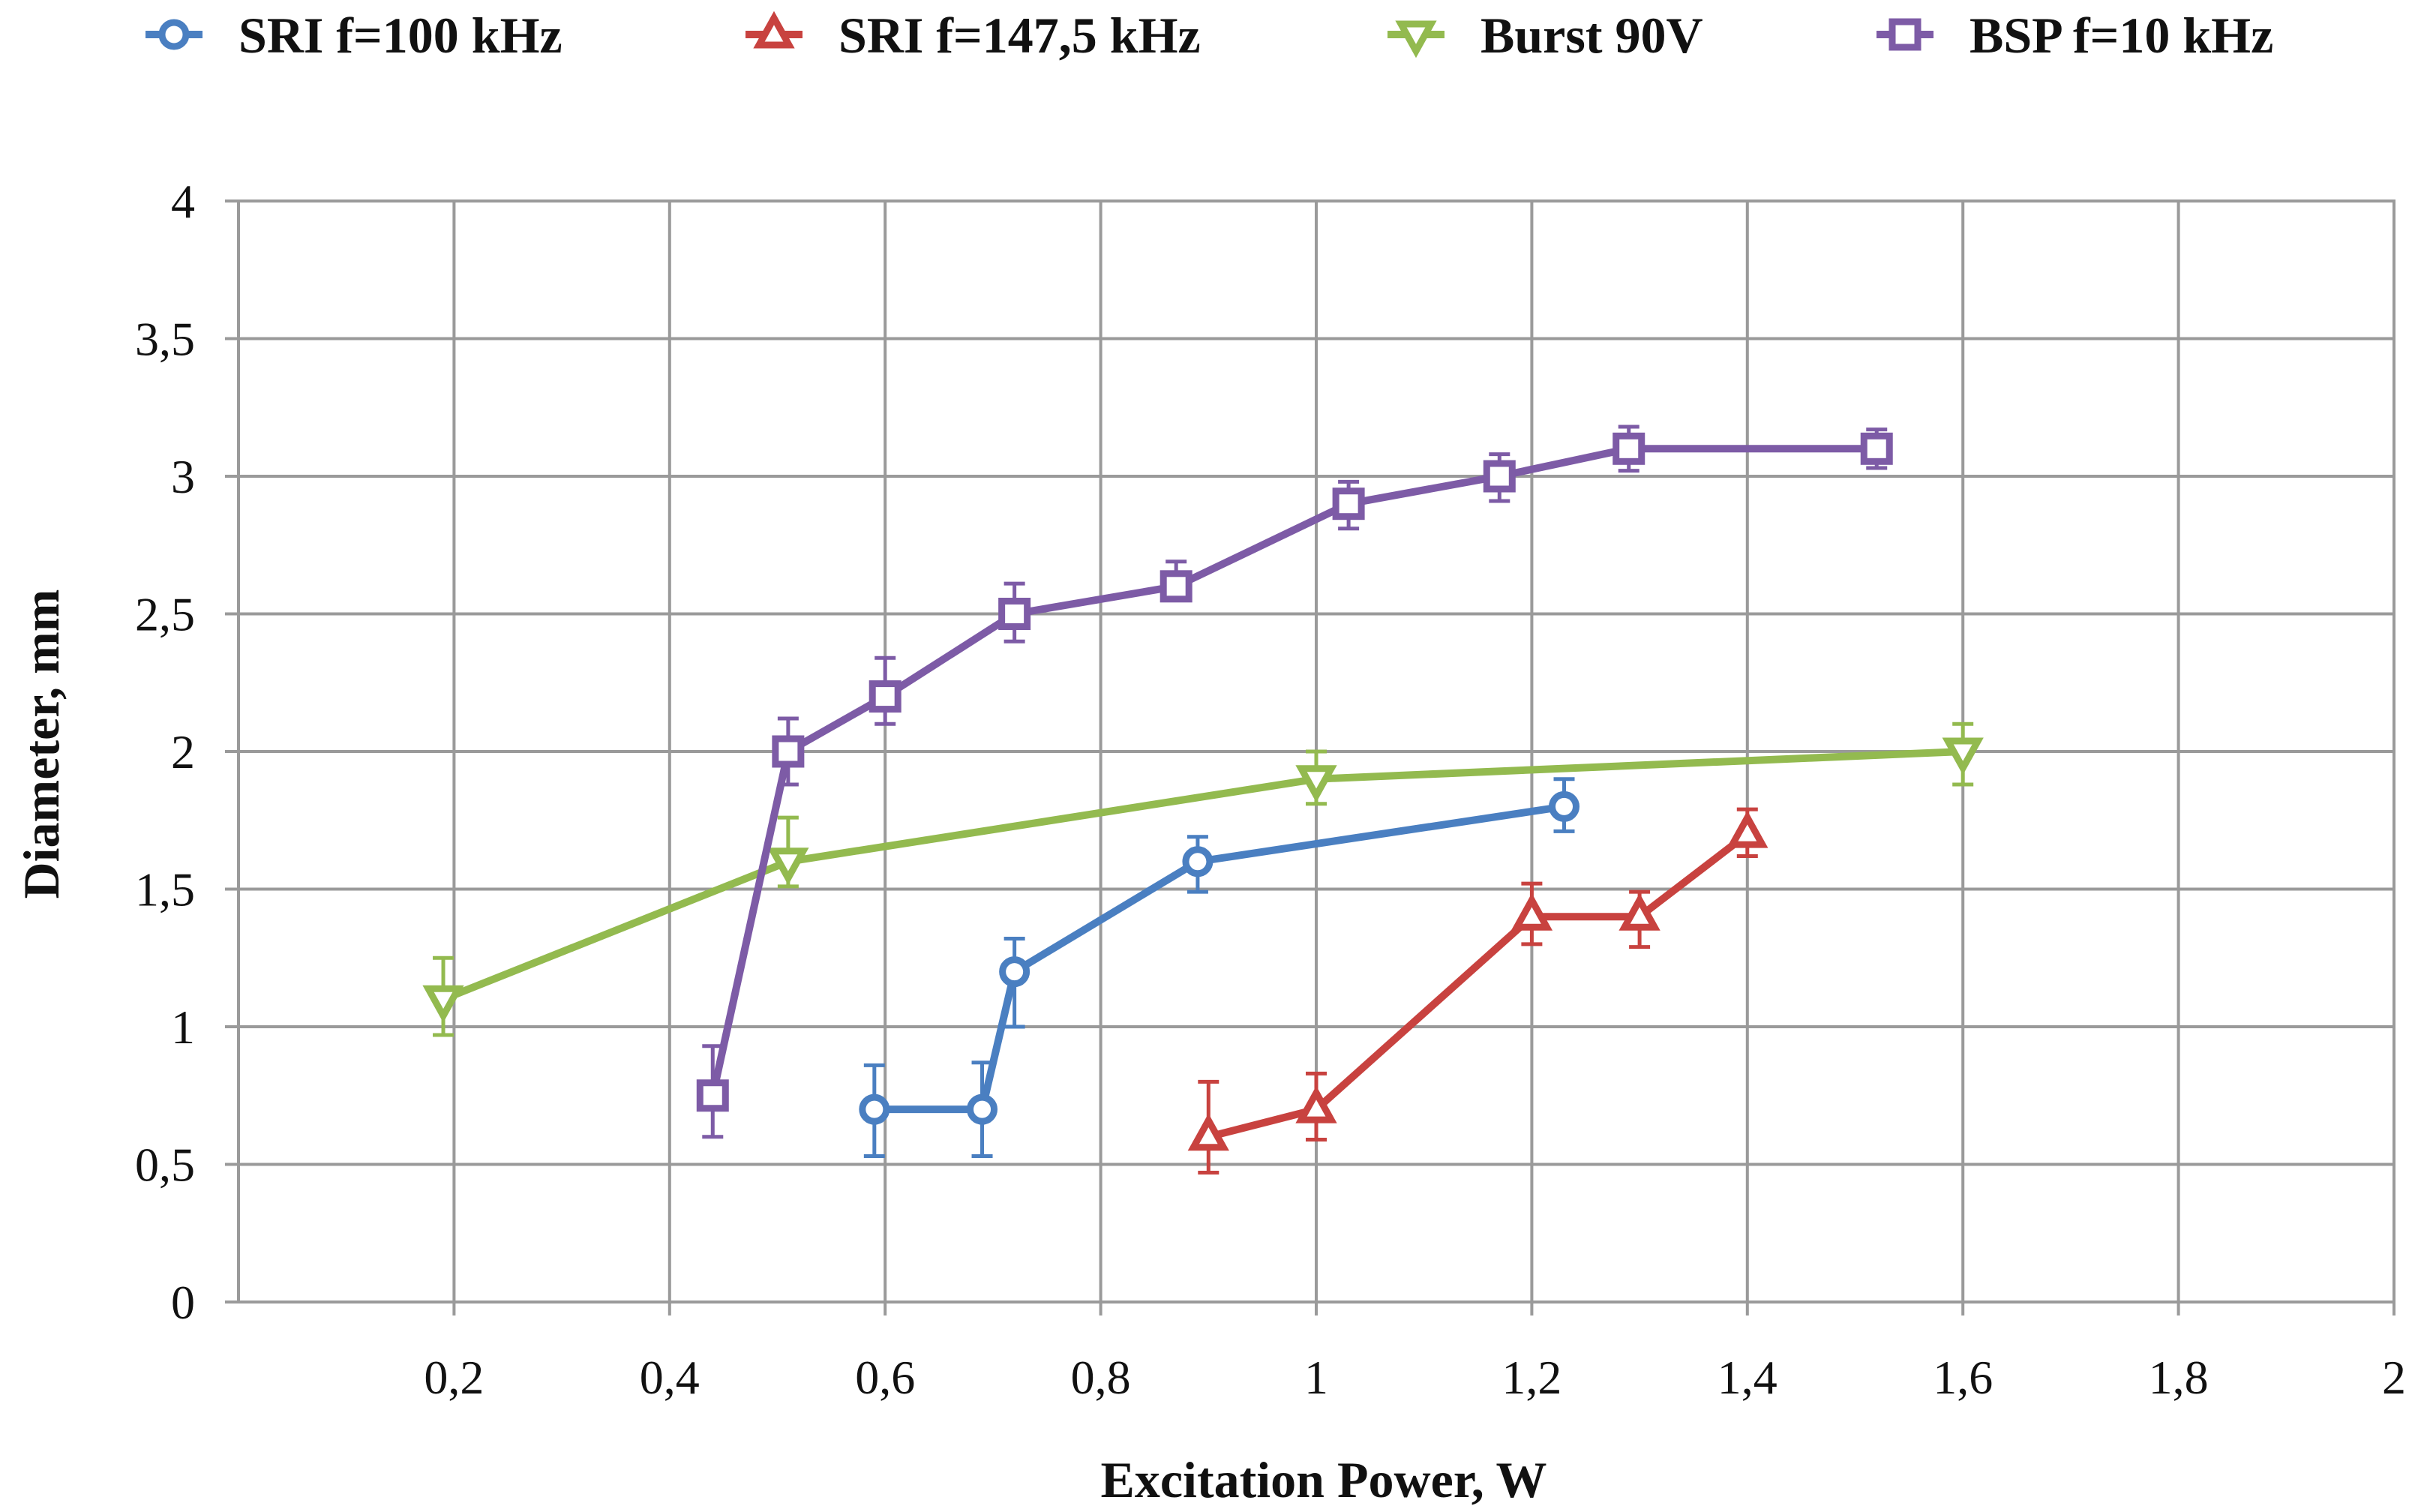 The image size is (2421, 1512). Describe the element at coordinates (454, 1377) in the screenshot. I see `x-tick-label: 0,2` at that location.